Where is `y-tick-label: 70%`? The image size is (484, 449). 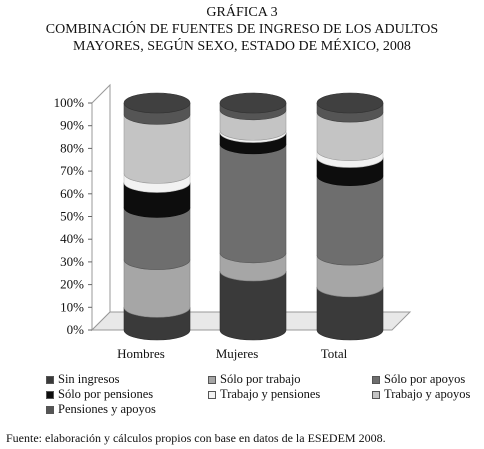
y-tick-label: 70% is located at coordinates (72, 170).